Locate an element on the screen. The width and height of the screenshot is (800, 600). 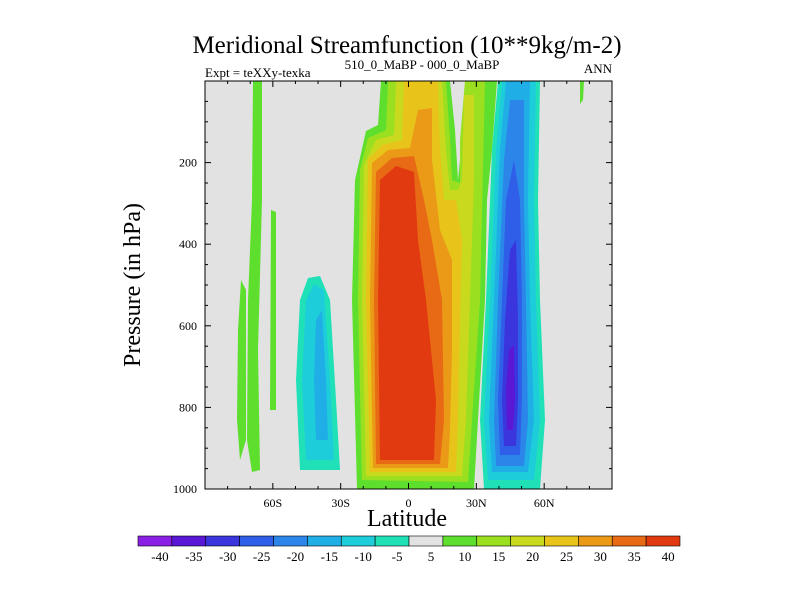
colorbar-label: 40 is located at coordinates (668, 556).